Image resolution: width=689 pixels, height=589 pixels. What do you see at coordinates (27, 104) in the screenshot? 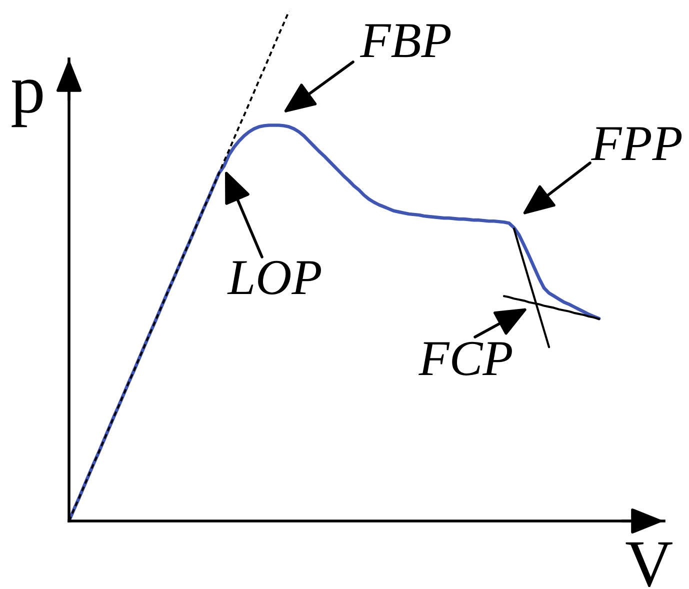
I see `y-axis-title: p` at bounding box center [27, 104].